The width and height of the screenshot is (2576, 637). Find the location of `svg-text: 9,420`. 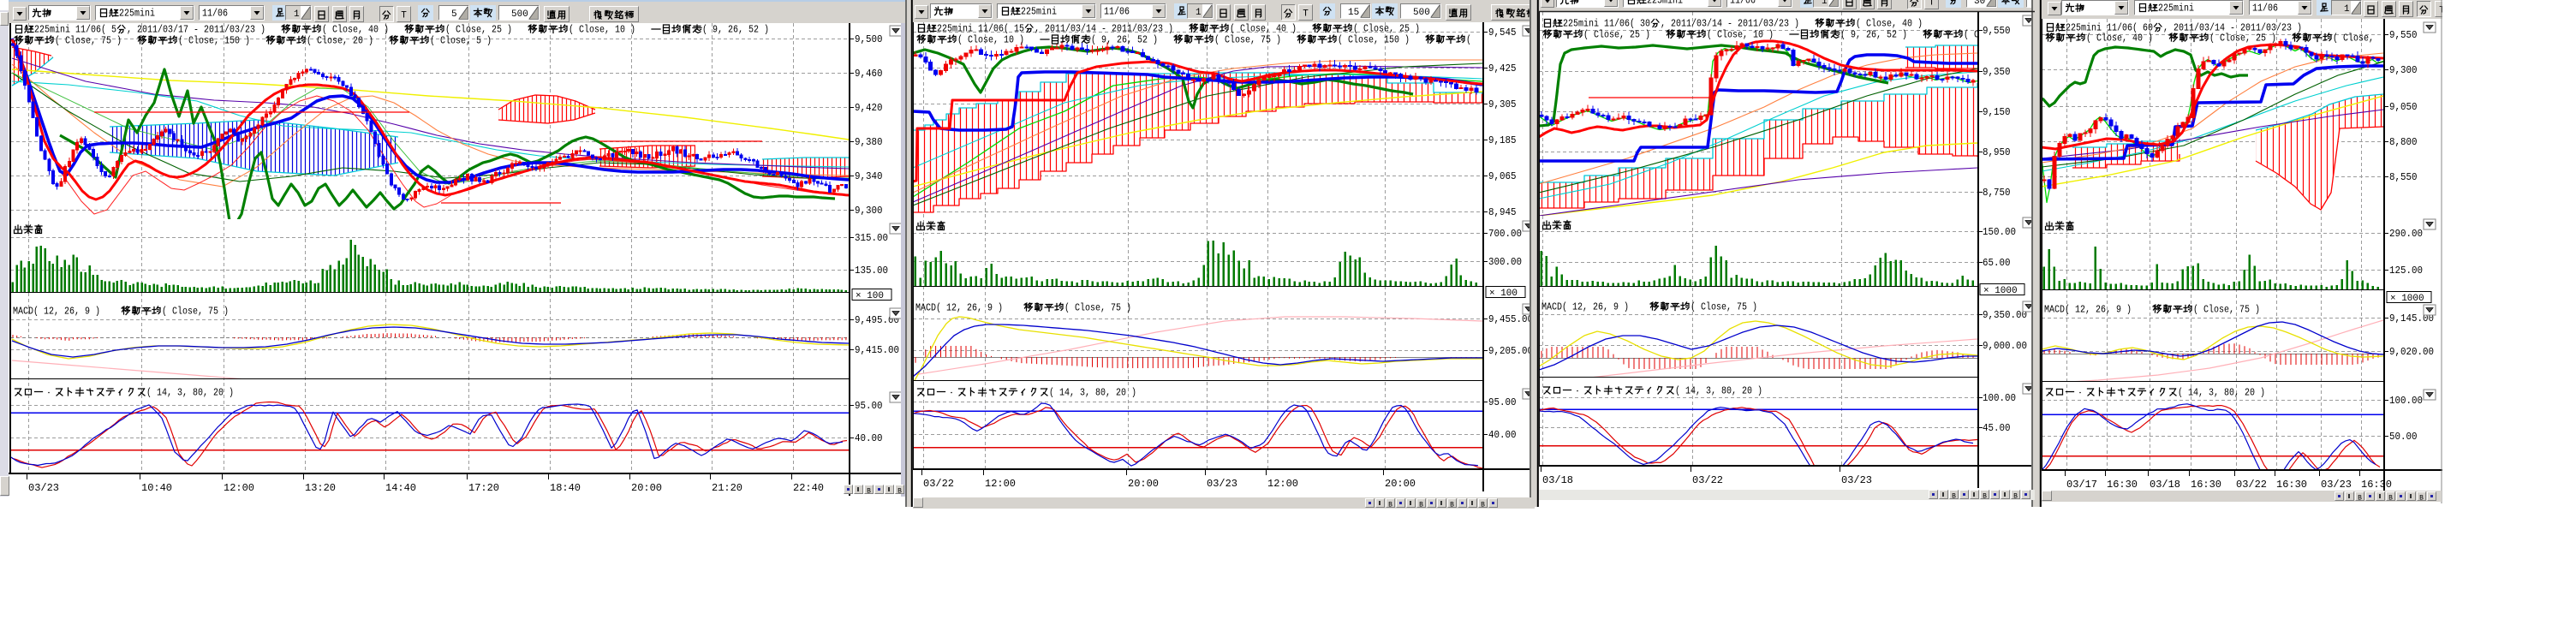

svg-text: 9,420 is located at coordinates (869, 108).